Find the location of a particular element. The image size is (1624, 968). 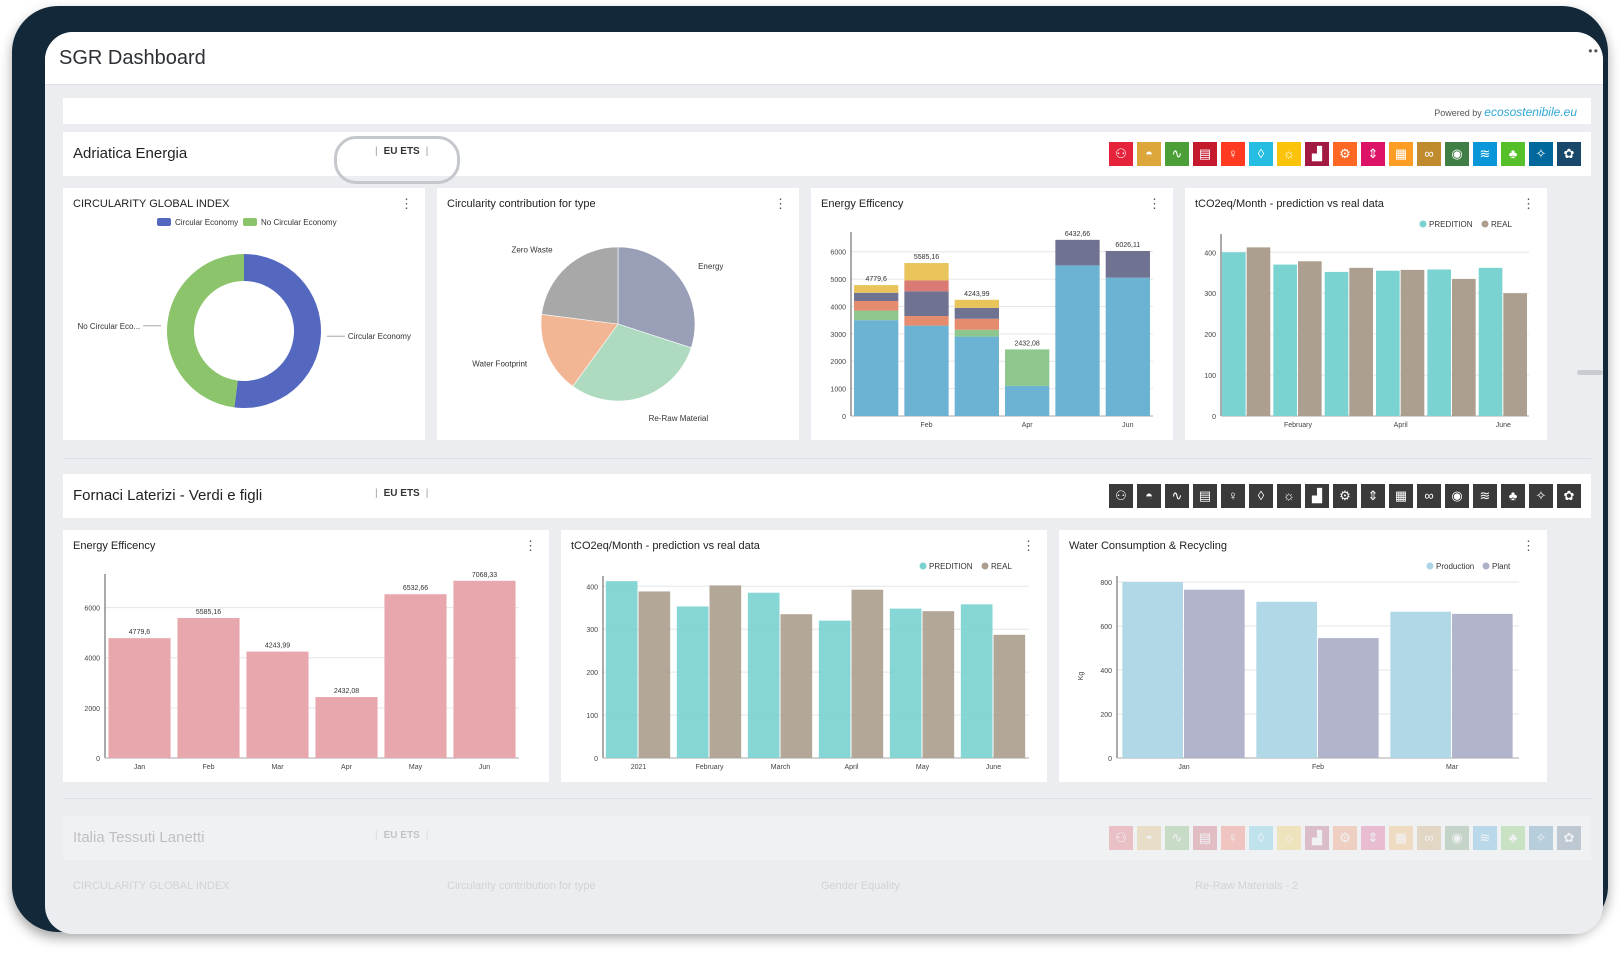

x-tick-label: Jun is located at coordinates (484, 767).